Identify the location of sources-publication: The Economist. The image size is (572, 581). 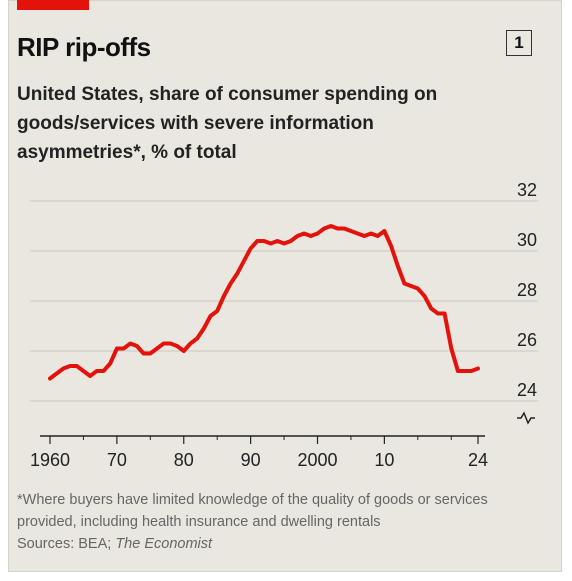
(164, 544).